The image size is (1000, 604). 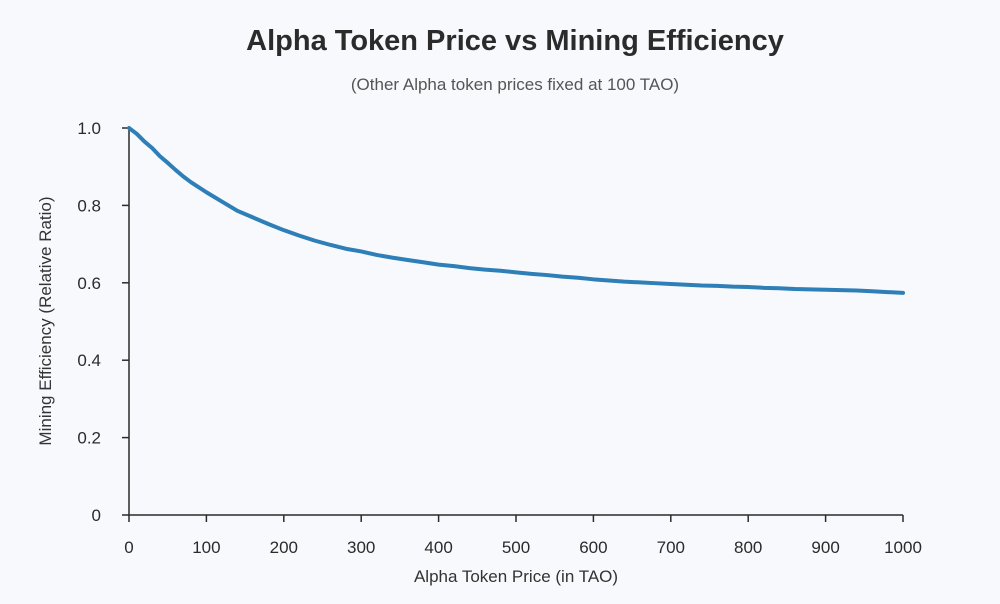 I want to click on y-tick-label: 0.4, so click(x=89, y=360).